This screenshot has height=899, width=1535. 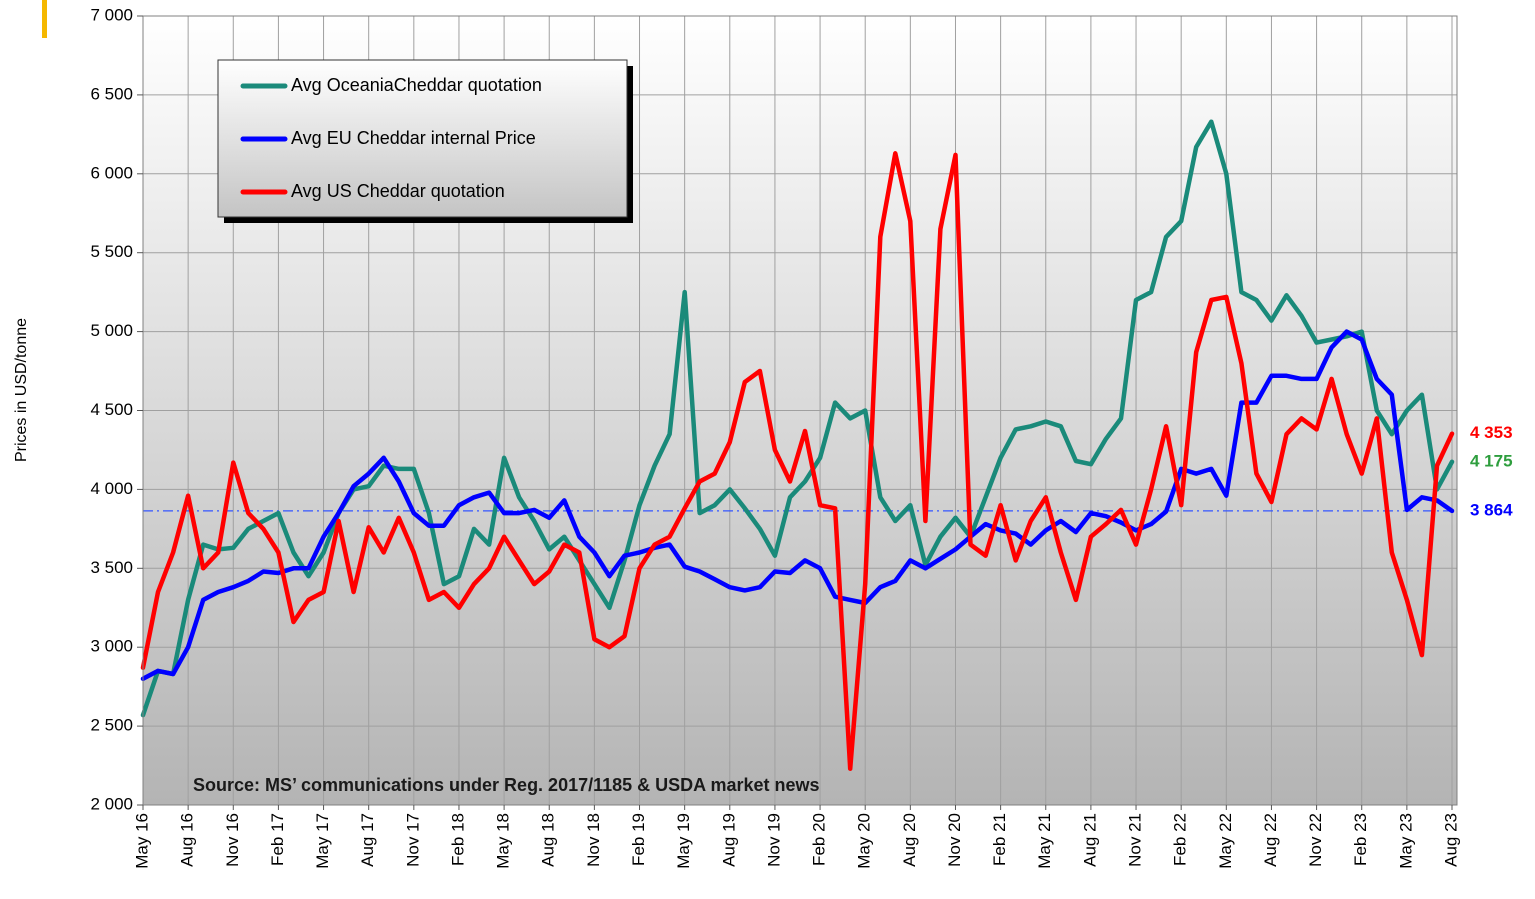 I want to click on x-tick-label: Feb 19, so click(x=638, y=839).